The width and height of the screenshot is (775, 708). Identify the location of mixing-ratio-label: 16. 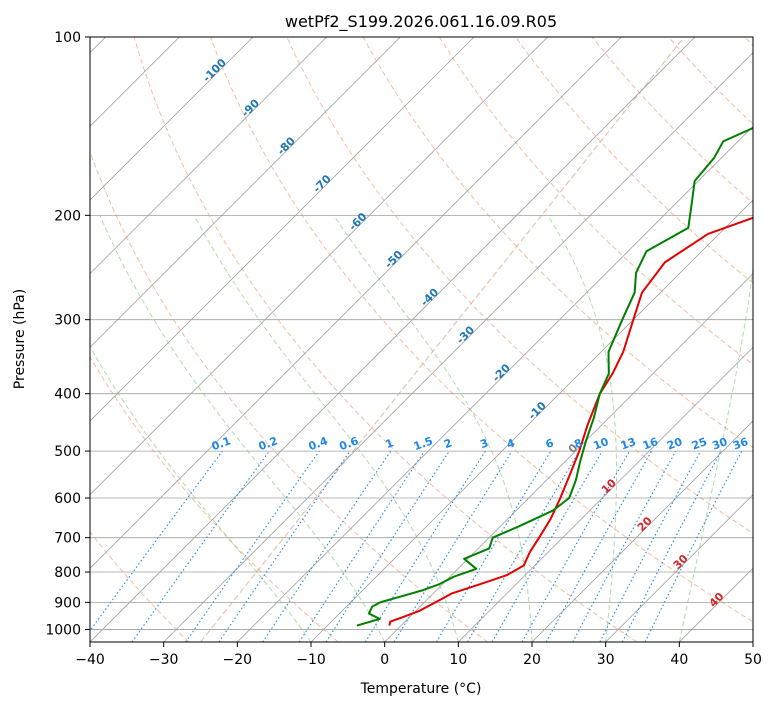
(650, 444).